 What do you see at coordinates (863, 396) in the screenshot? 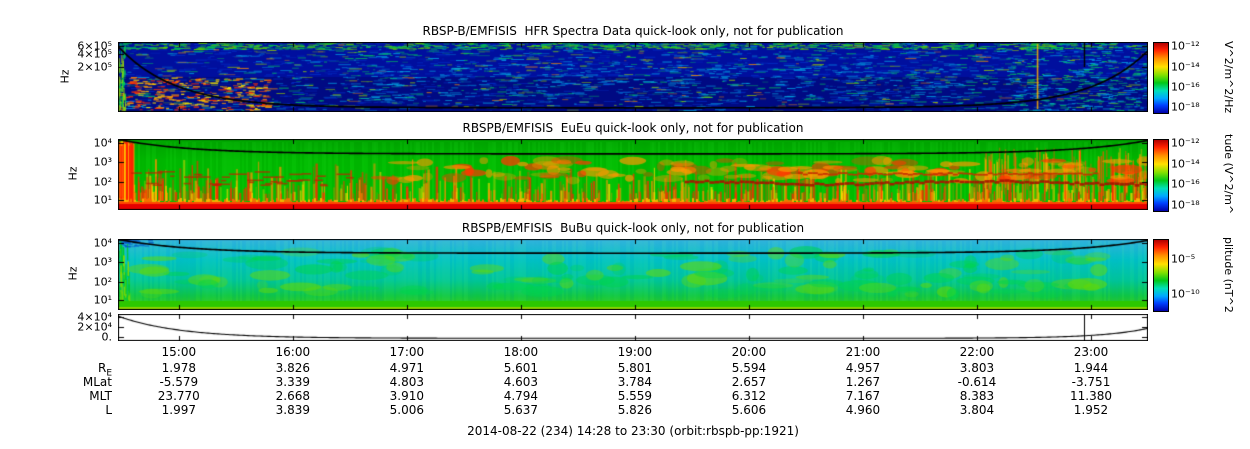
I see `ephemeris-value: 7.167` at bounding box center [863, 396].